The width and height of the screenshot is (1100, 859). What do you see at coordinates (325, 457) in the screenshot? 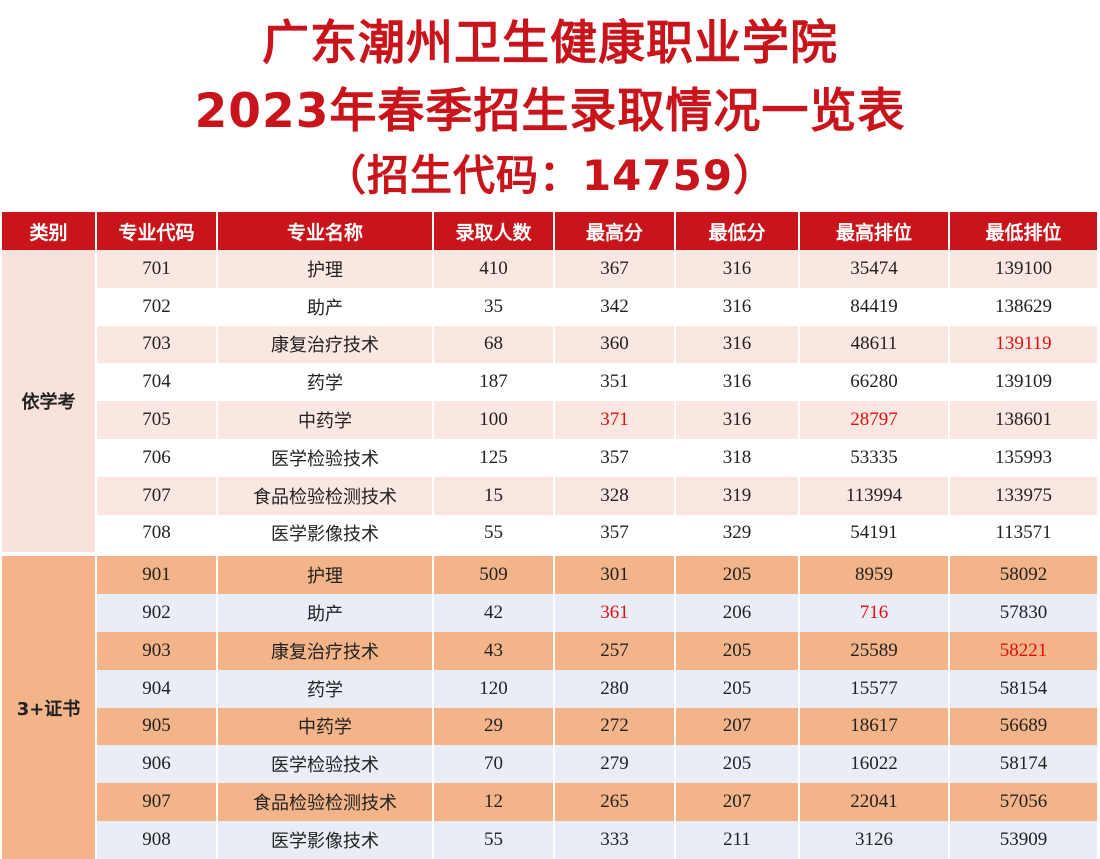
I see `major-name-cell: 医学检验技术` at bounding box center [325, 457].